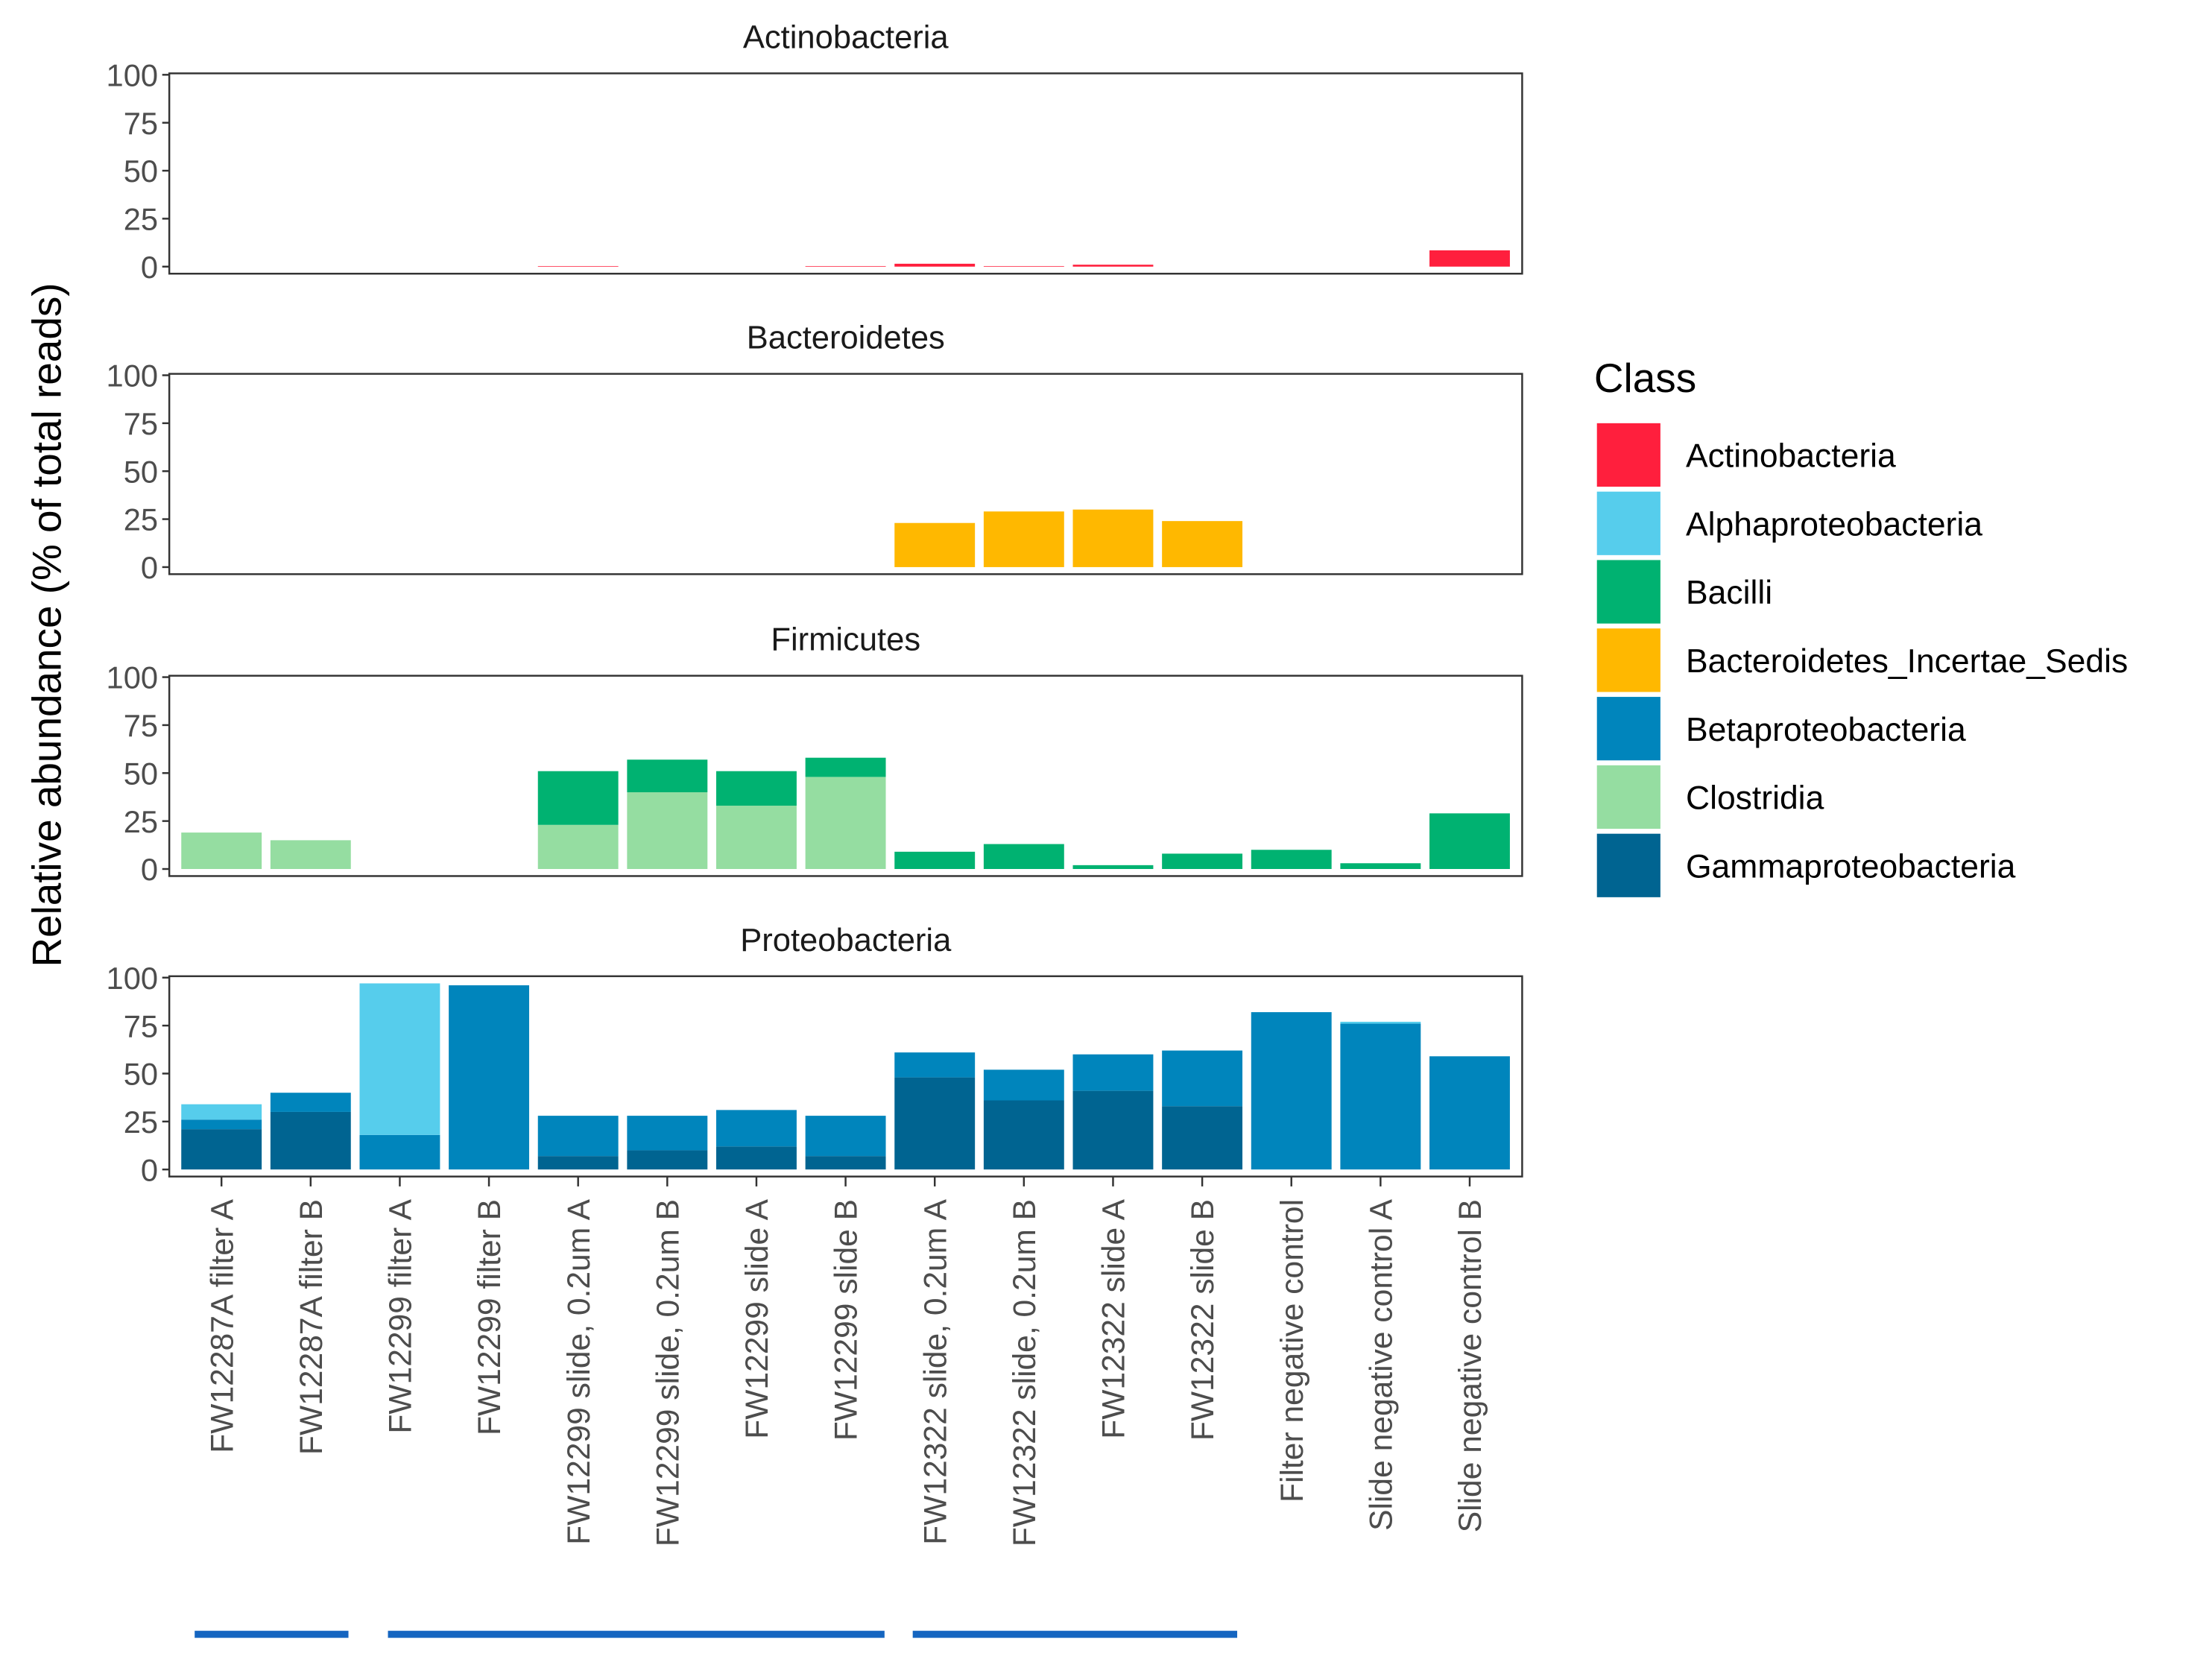  What do you see at coordinates (1381, 1364) in the screenshot?
I see `x-tick-label: Slide negative control A` at bounding box center [1381, 1364].